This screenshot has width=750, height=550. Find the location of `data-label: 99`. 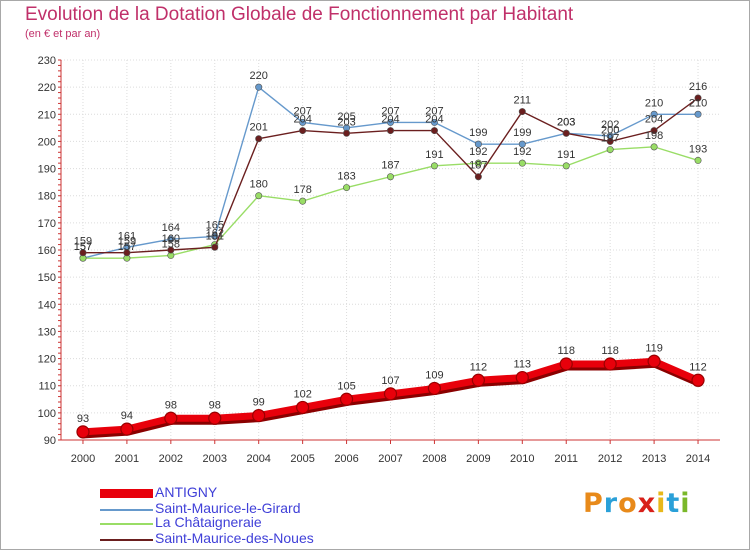

data-label: 99 is located at coordinates (259, 403).